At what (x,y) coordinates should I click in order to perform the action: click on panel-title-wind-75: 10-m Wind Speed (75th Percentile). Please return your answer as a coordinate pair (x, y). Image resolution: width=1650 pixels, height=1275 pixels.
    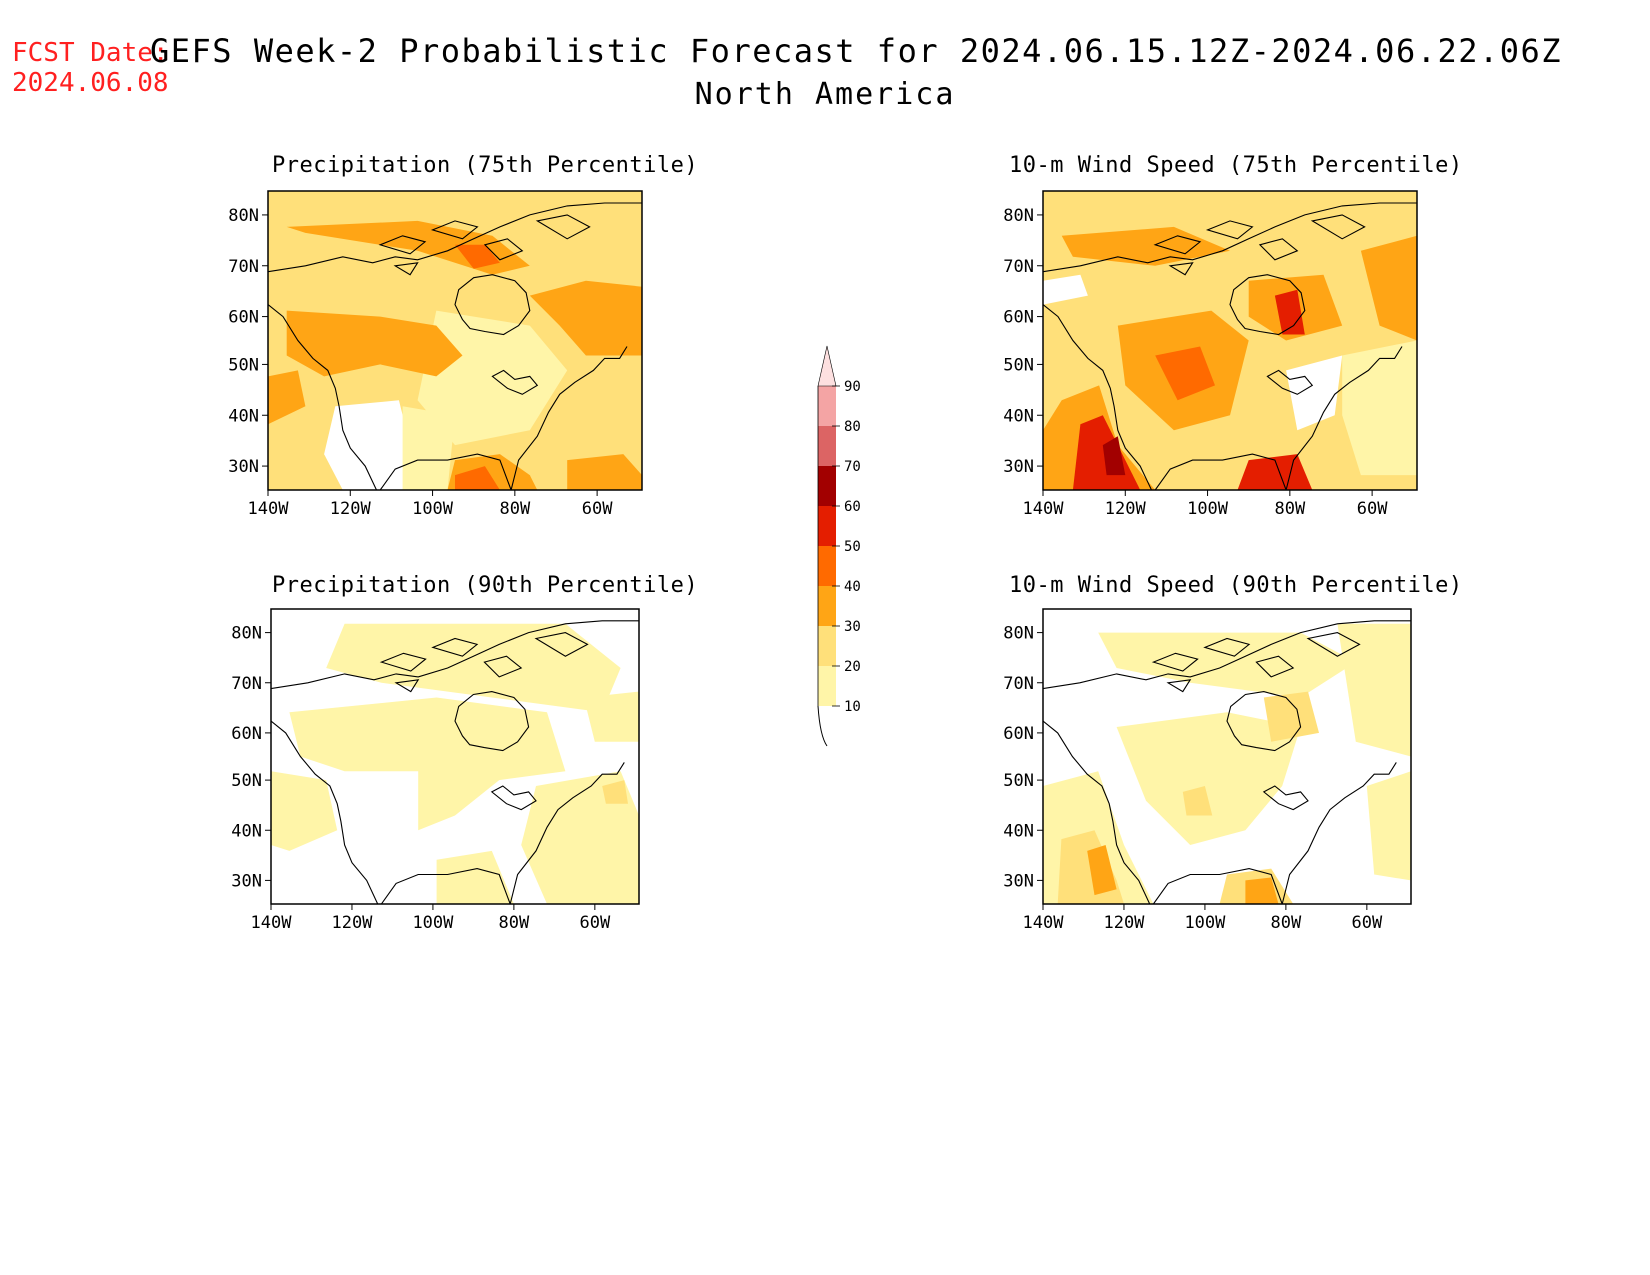
    Looking at the image, I should click on (1236, 165).